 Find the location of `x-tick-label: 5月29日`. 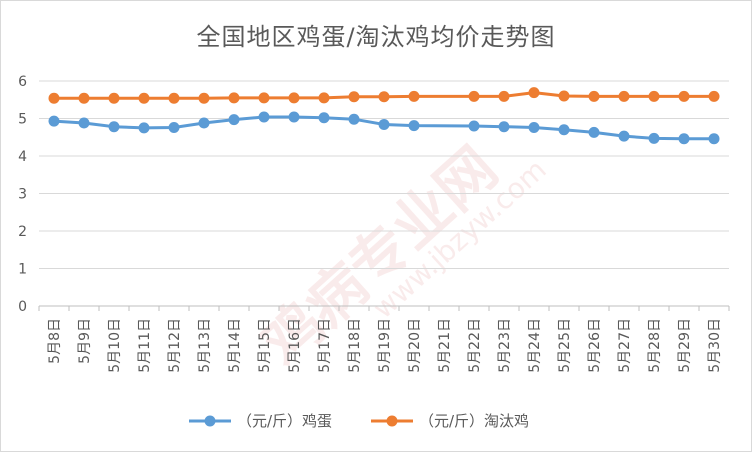

x-tick-label: 5月29日 is located at coordinates (685, 345).